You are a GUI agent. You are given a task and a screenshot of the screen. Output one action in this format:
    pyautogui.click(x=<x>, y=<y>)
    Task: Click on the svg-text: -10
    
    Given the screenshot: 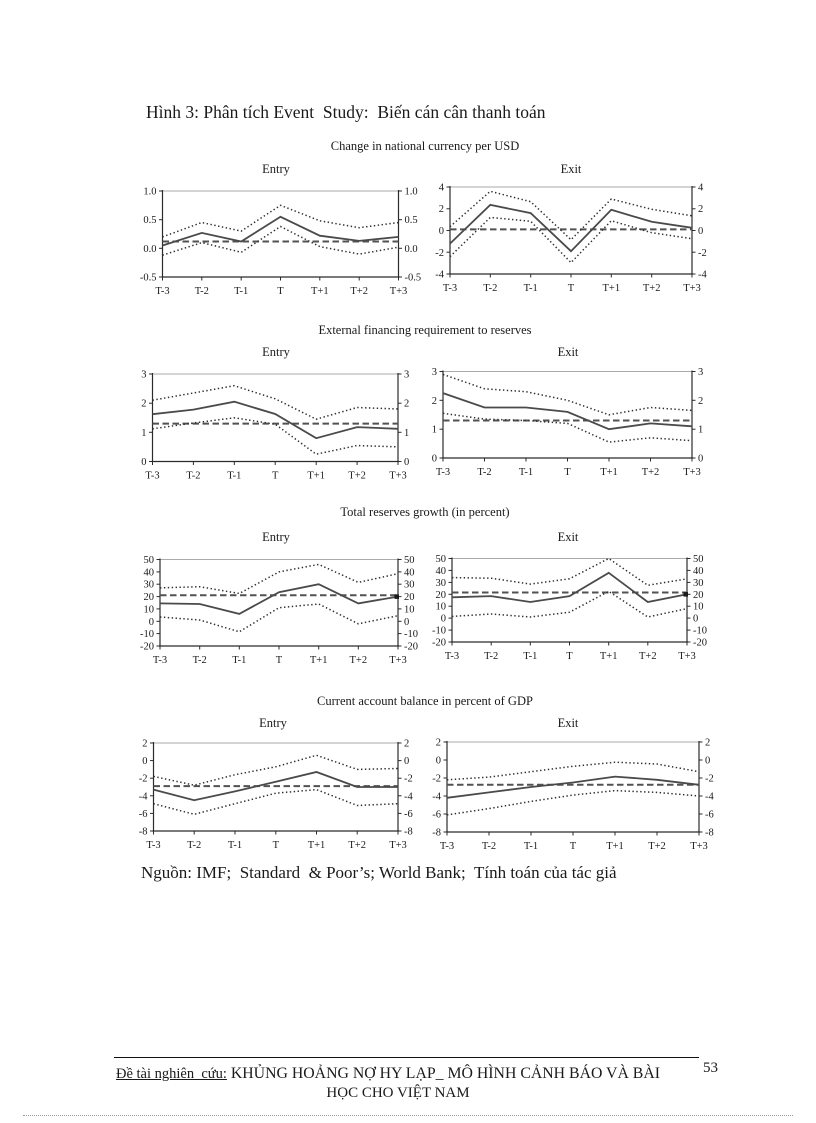 What is the action you would take?
    pyautogui.click(x=147, y=634)
    